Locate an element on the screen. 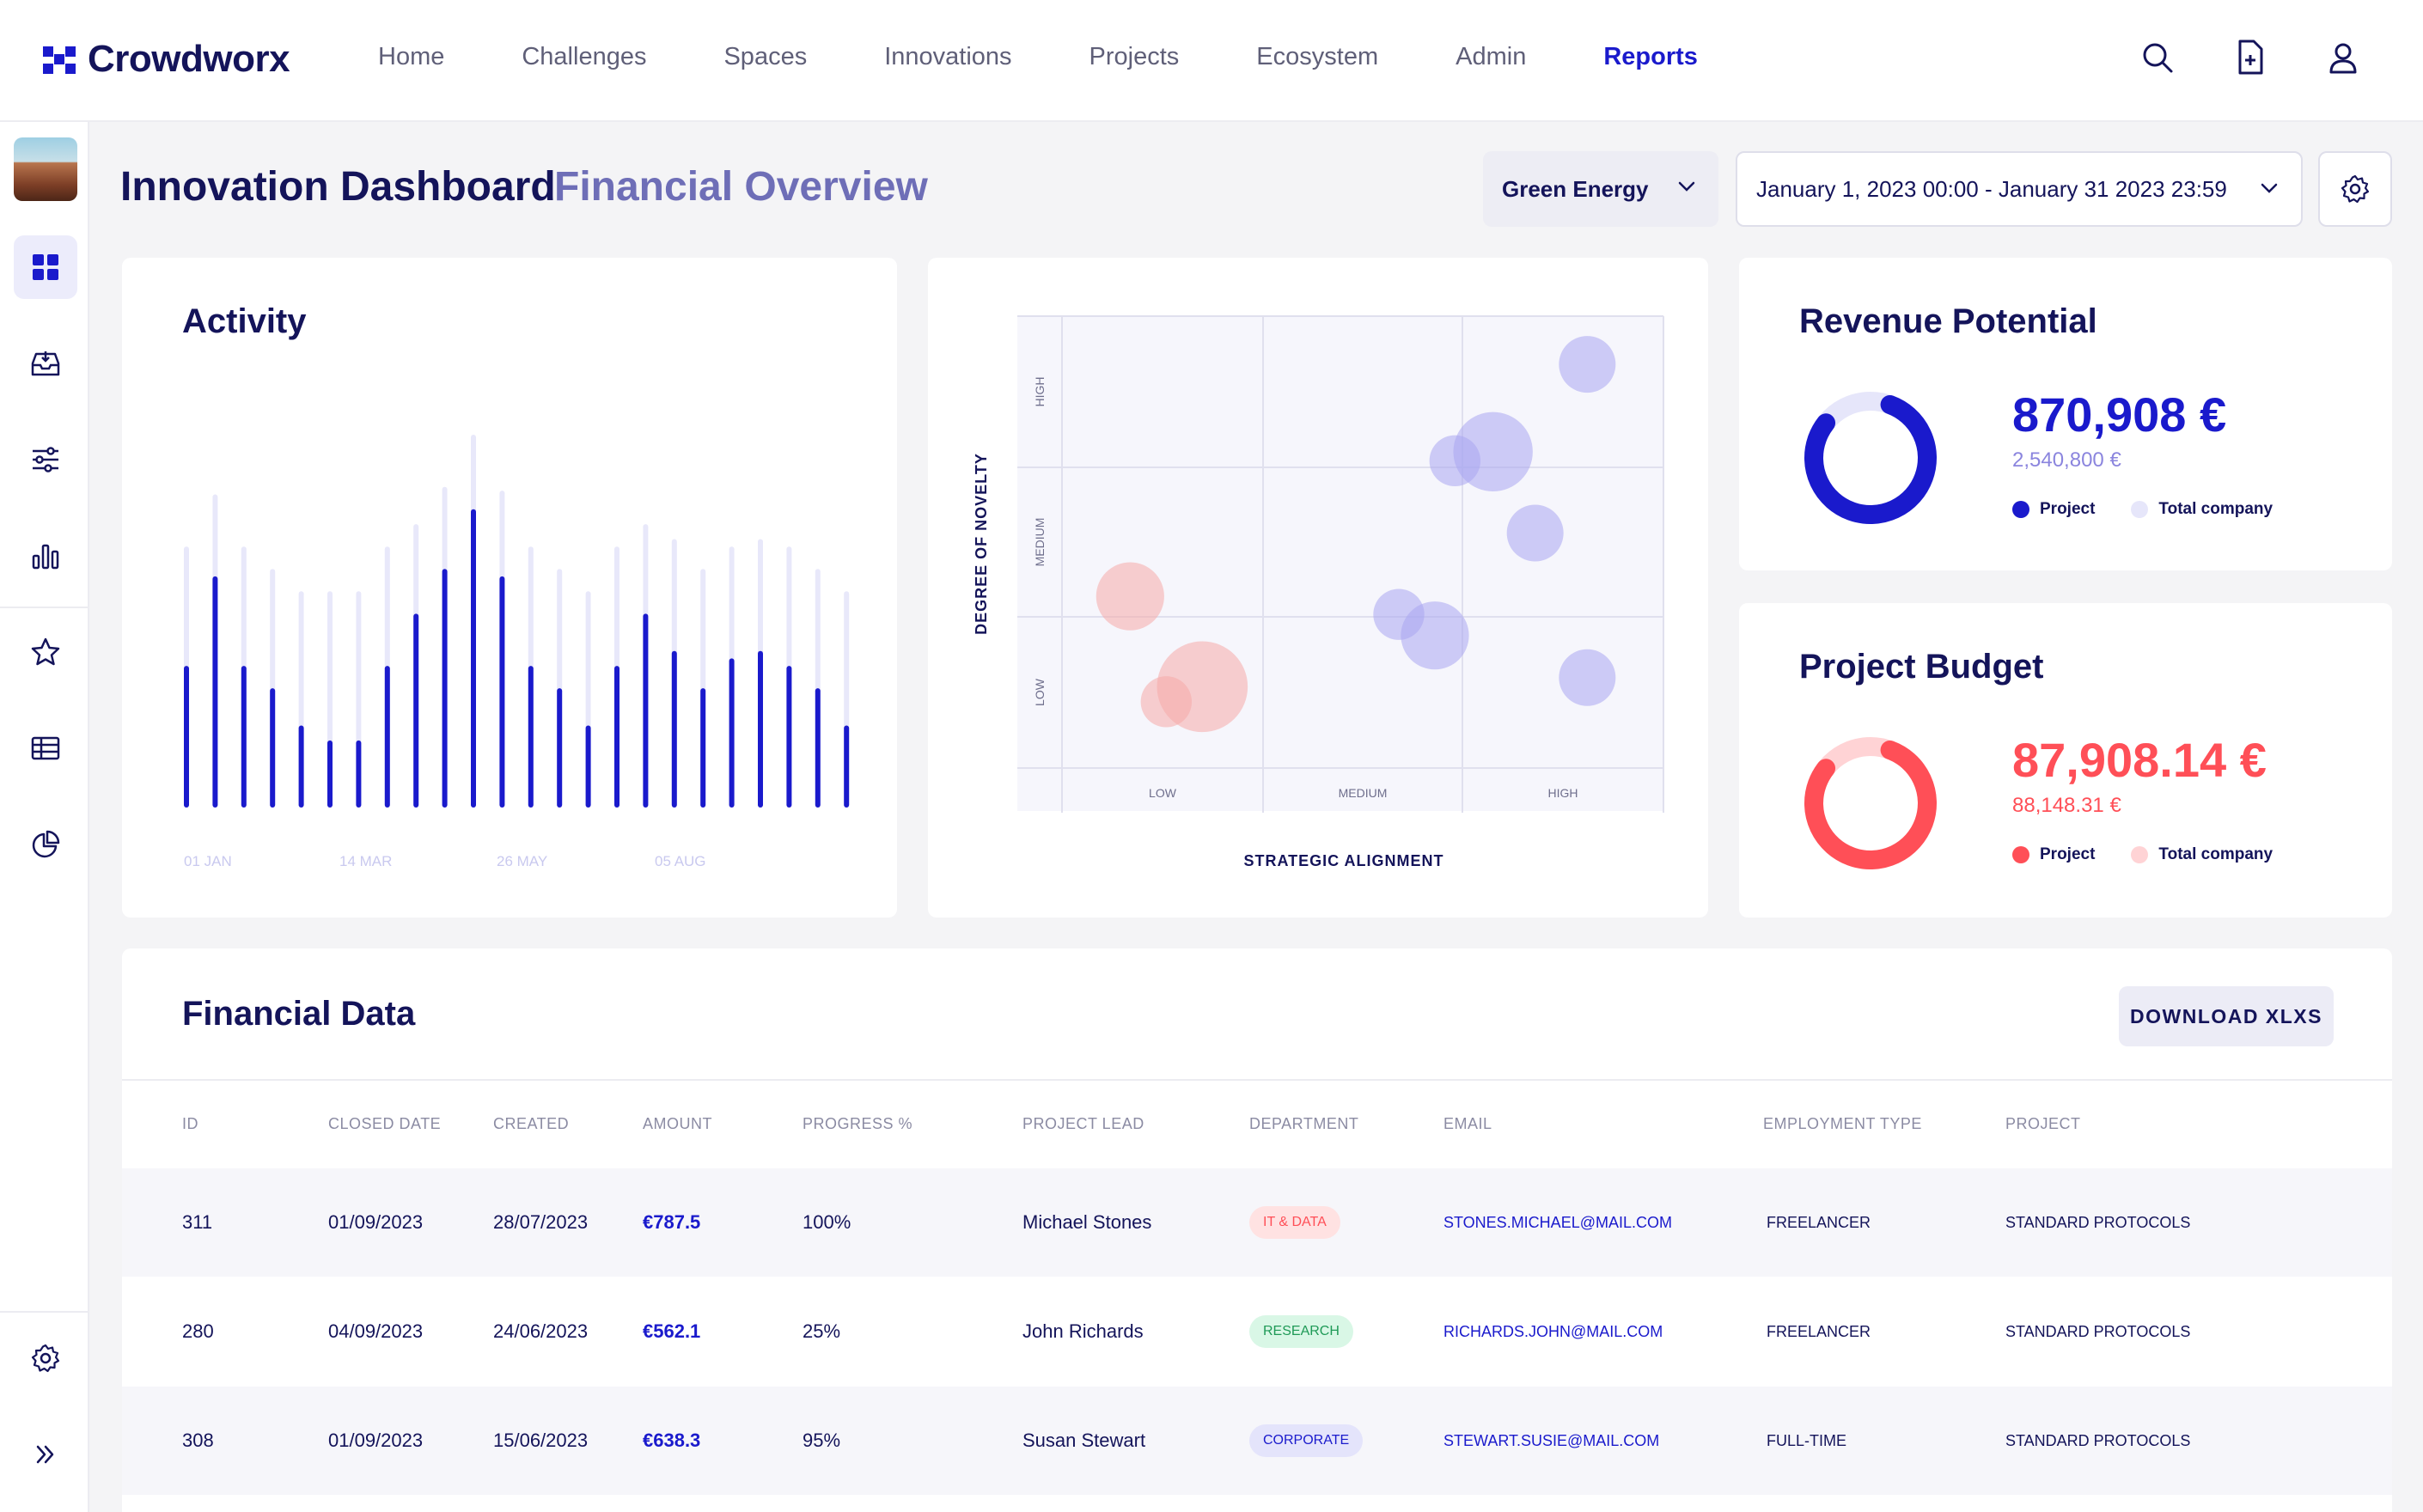 This screenshot has height=1512, width=2423. column-header: PROGRESS % is located at coordinates (858, 1123).